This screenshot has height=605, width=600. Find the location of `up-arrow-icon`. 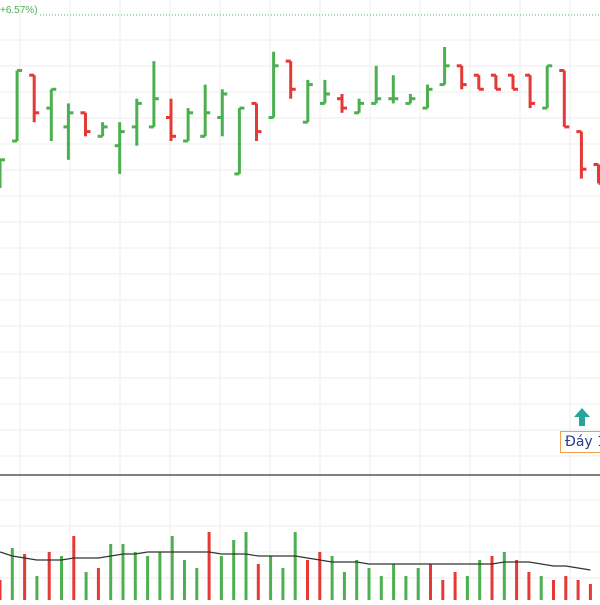

up-arrow-icon is located at coordinates (582, 417).